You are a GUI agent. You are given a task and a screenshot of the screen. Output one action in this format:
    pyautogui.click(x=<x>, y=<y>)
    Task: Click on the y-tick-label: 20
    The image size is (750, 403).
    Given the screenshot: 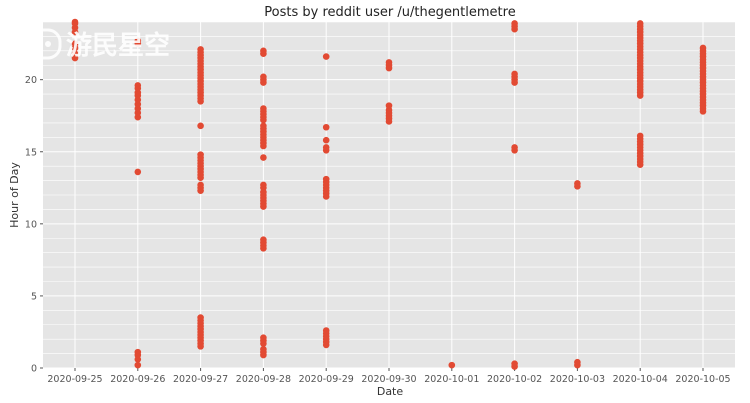 What is the action you would take?
    pyautogui.click(x=31, y=80)
    